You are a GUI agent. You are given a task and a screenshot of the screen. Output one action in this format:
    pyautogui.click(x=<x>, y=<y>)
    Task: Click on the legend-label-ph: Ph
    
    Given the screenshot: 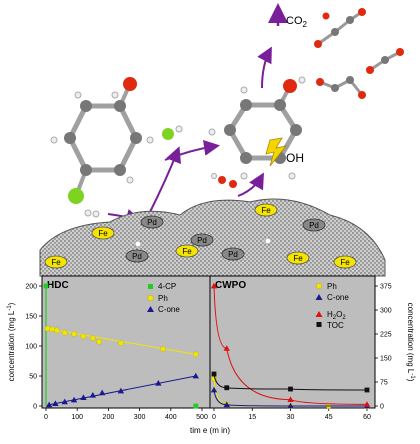 What is the action you would take?
    pyautogui.click(x=332, y=286)
    